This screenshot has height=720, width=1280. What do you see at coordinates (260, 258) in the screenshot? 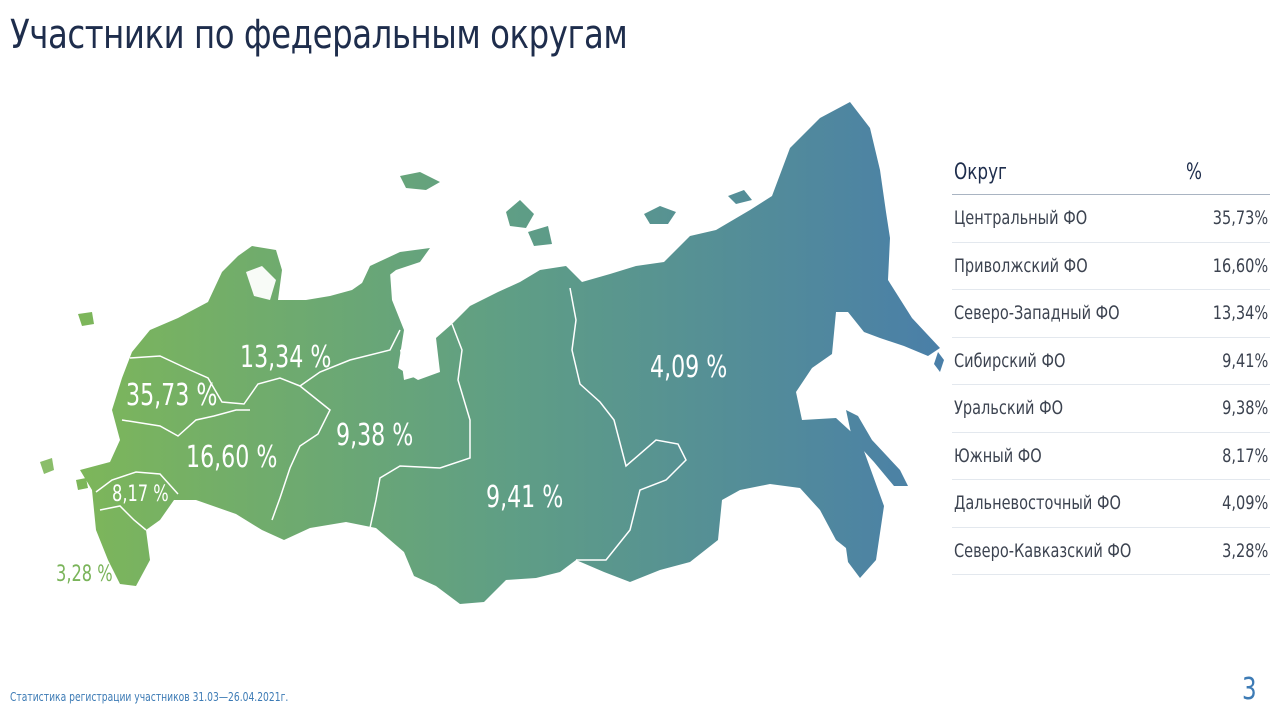
I see `kola-peninsula` at bounding box center [260, 258].